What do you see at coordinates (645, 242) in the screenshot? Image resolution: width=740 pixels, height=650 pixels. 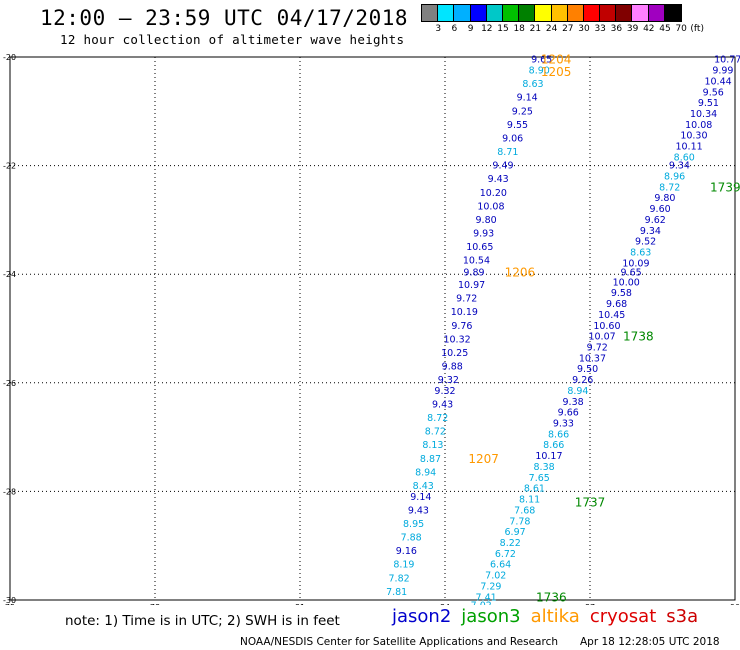 I see `wave-height-label-jason3: 9.52` at bounding box center [645, 242].